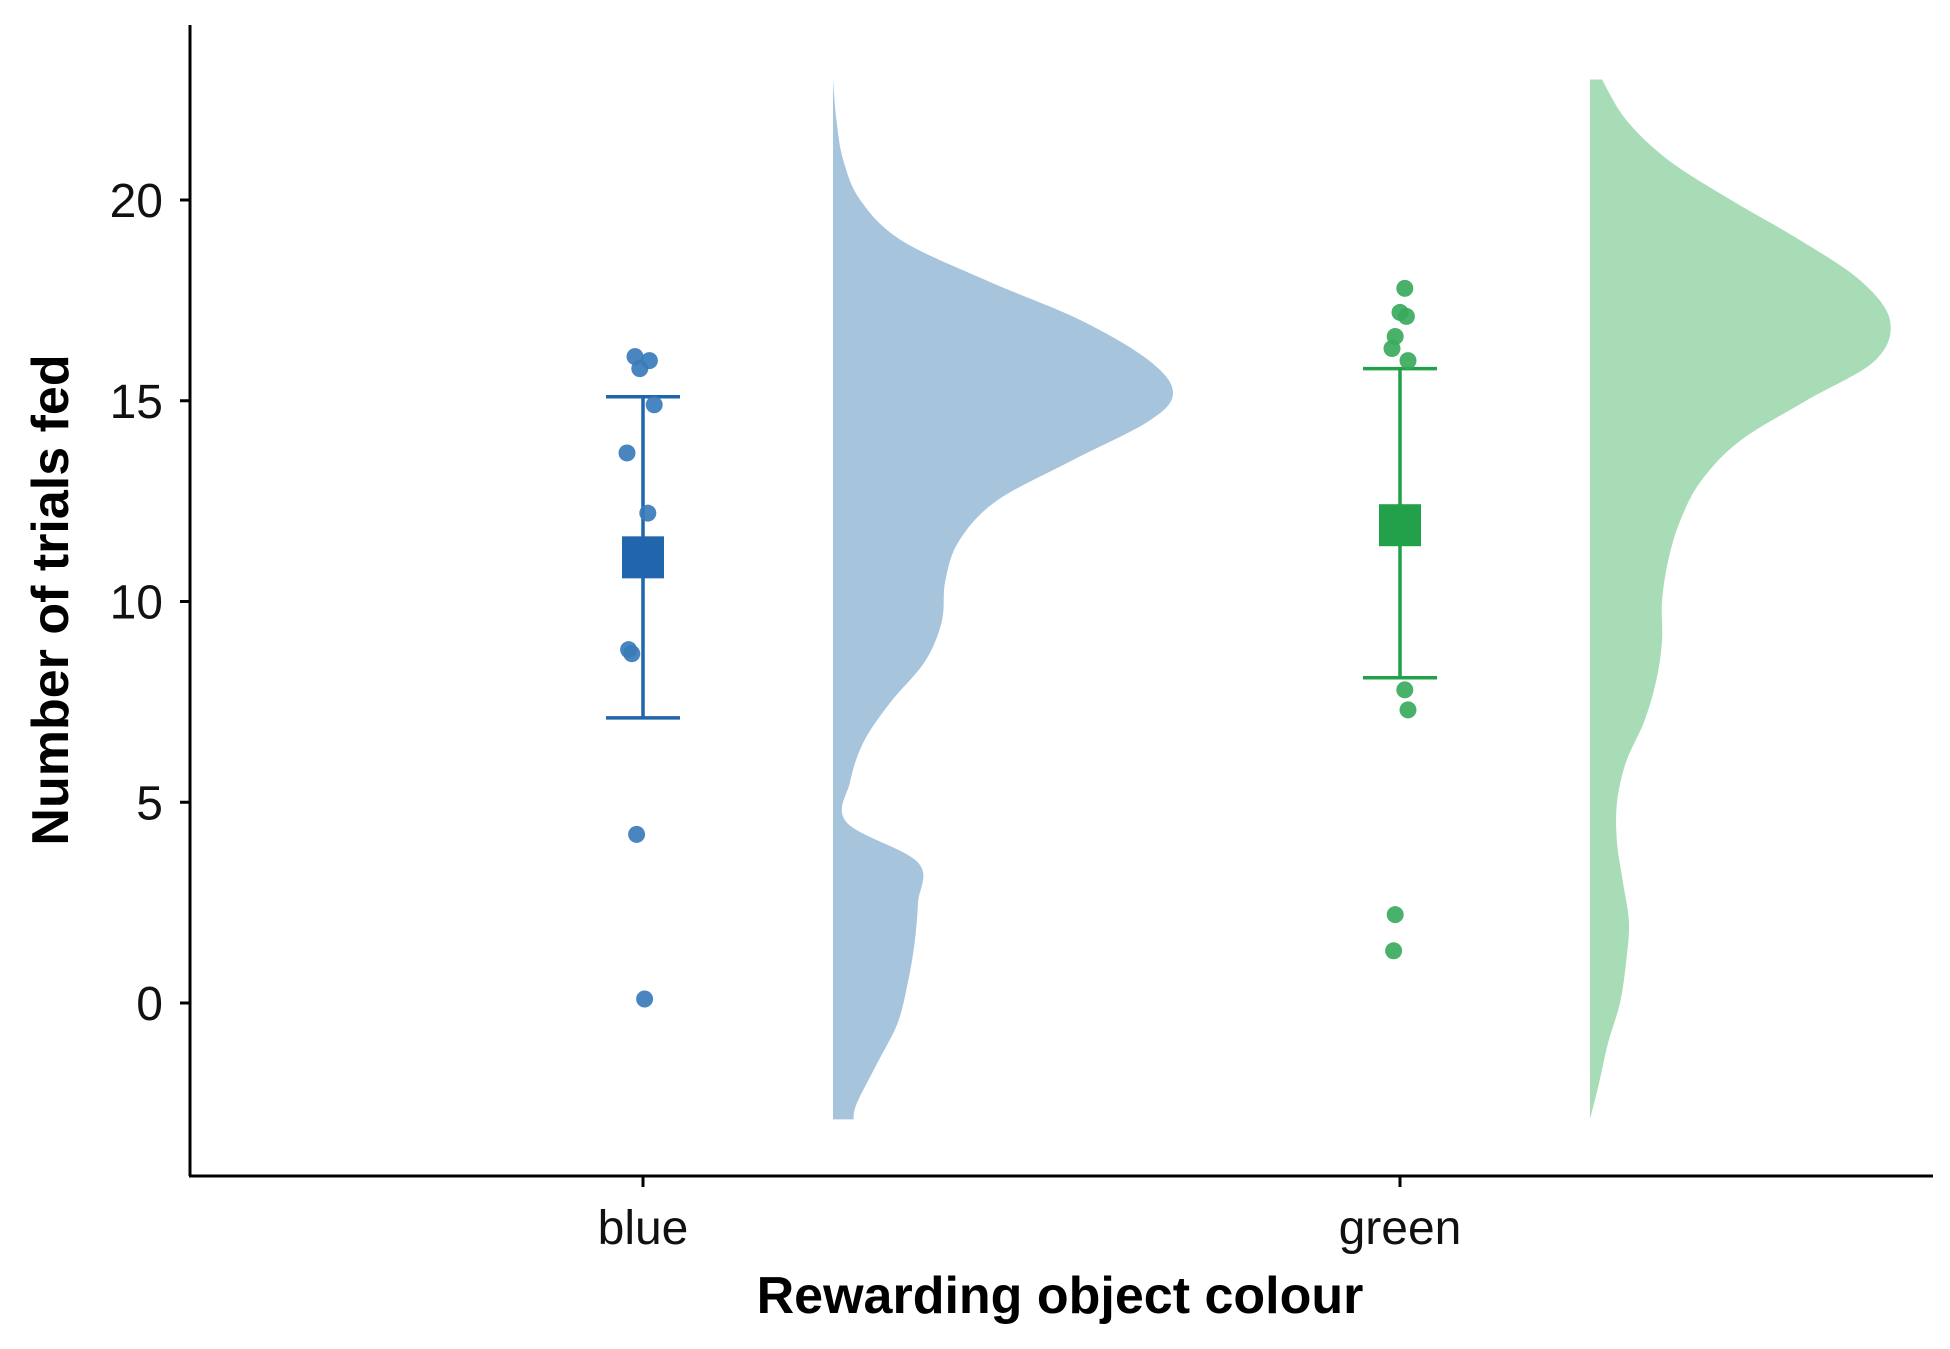 The image size is (1950, 1349). I want to click on y-tick-label: 10, so click(136, 603).